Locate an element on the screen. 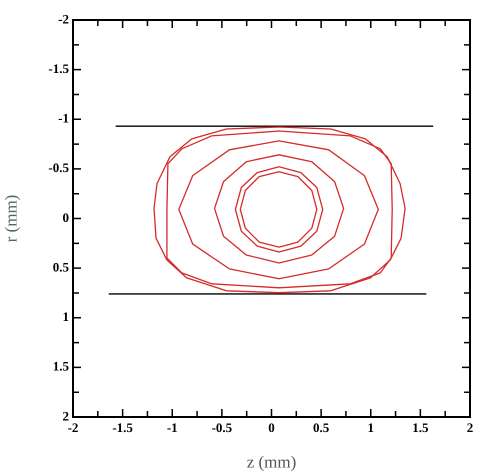  y-axis-title: r (mm) is located at coordinates (11, 218).